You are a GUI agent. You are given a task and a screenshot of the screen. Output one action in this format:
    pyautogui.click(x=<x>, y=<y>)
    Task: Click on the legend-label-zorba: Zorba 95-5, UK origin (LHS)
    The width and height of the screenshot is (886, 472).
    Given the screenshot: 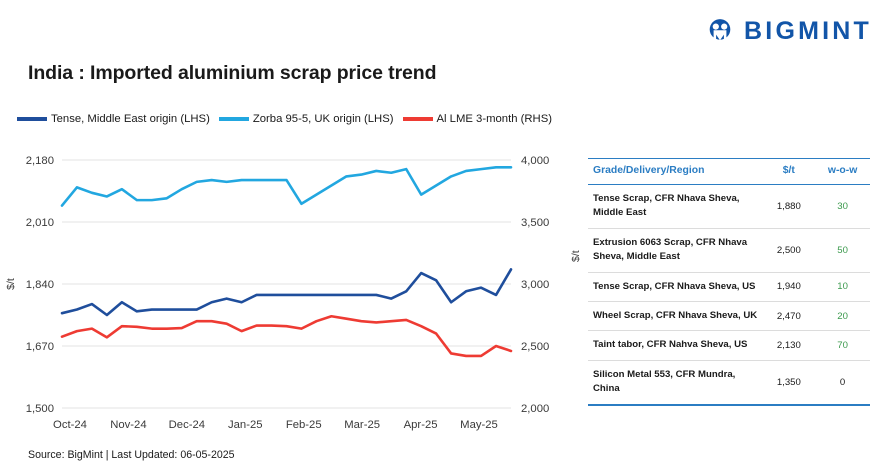 What is the action you would take?
    pyautogui.click(x=323, y=119)
    